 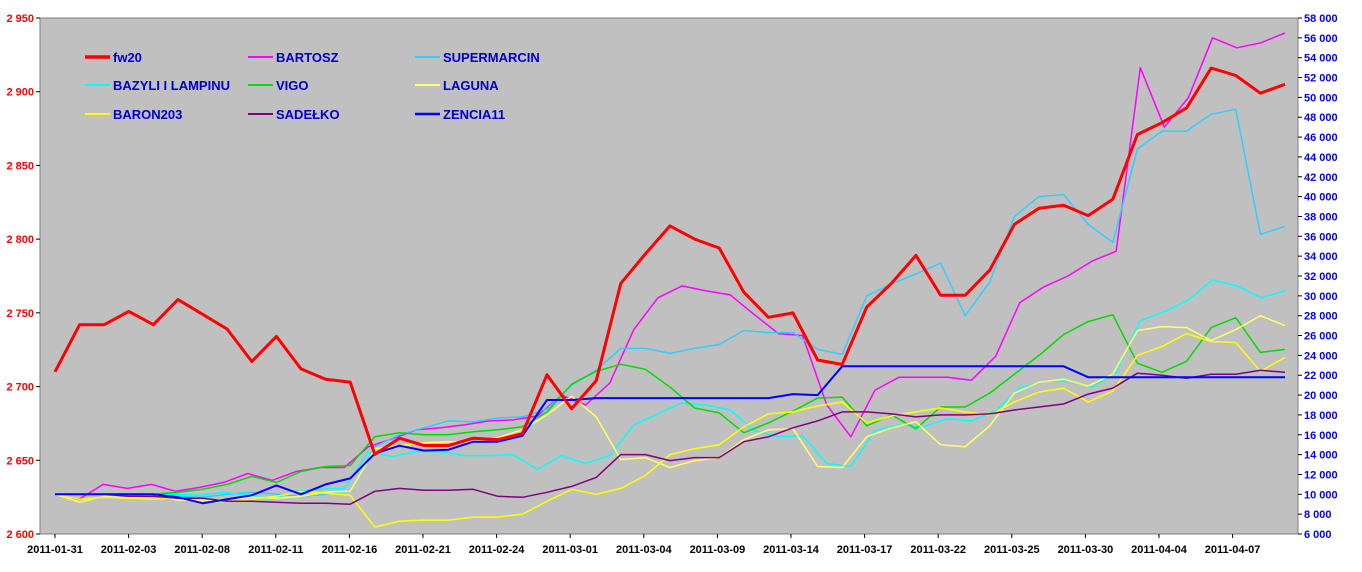 What do you see at coordinates (1321, 317) in the screenshot?
I see `y-right-tick-label: 28 000` at bounding box center [1321, 317].